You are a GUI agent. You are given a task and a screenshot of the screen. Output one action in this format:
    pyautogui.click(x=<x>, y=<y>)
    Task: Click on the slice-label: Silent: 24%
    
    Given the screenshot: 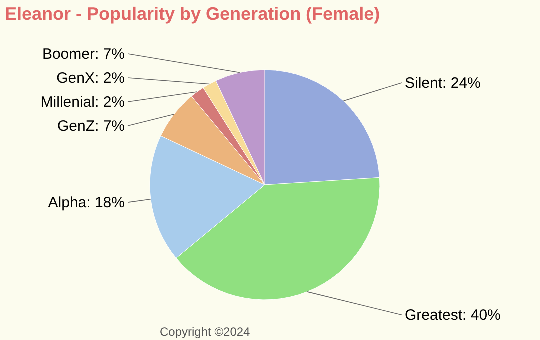 What is the action you would take?
    pyautogui.click(x=443, y=83)
    